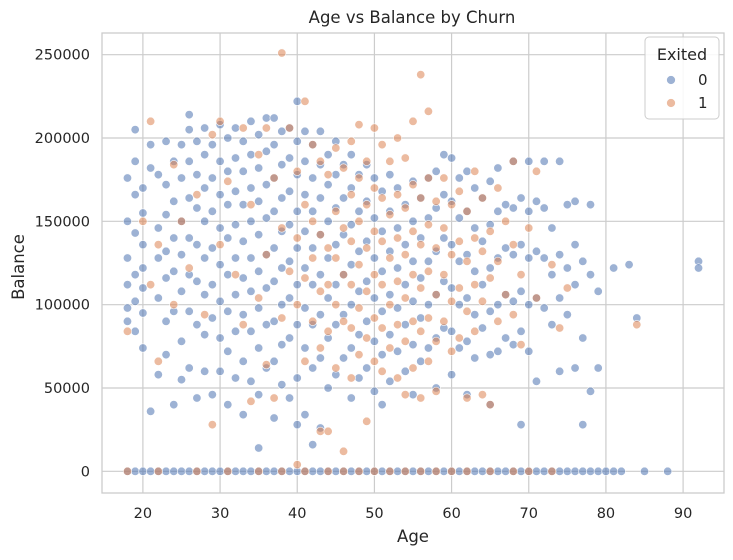 The width and height of the screenshot is (733, 560). What do you see at coordinates (62, 56) in the screenshot?
I see `y-tick-label: 250000` at bounding box center [62, 56].